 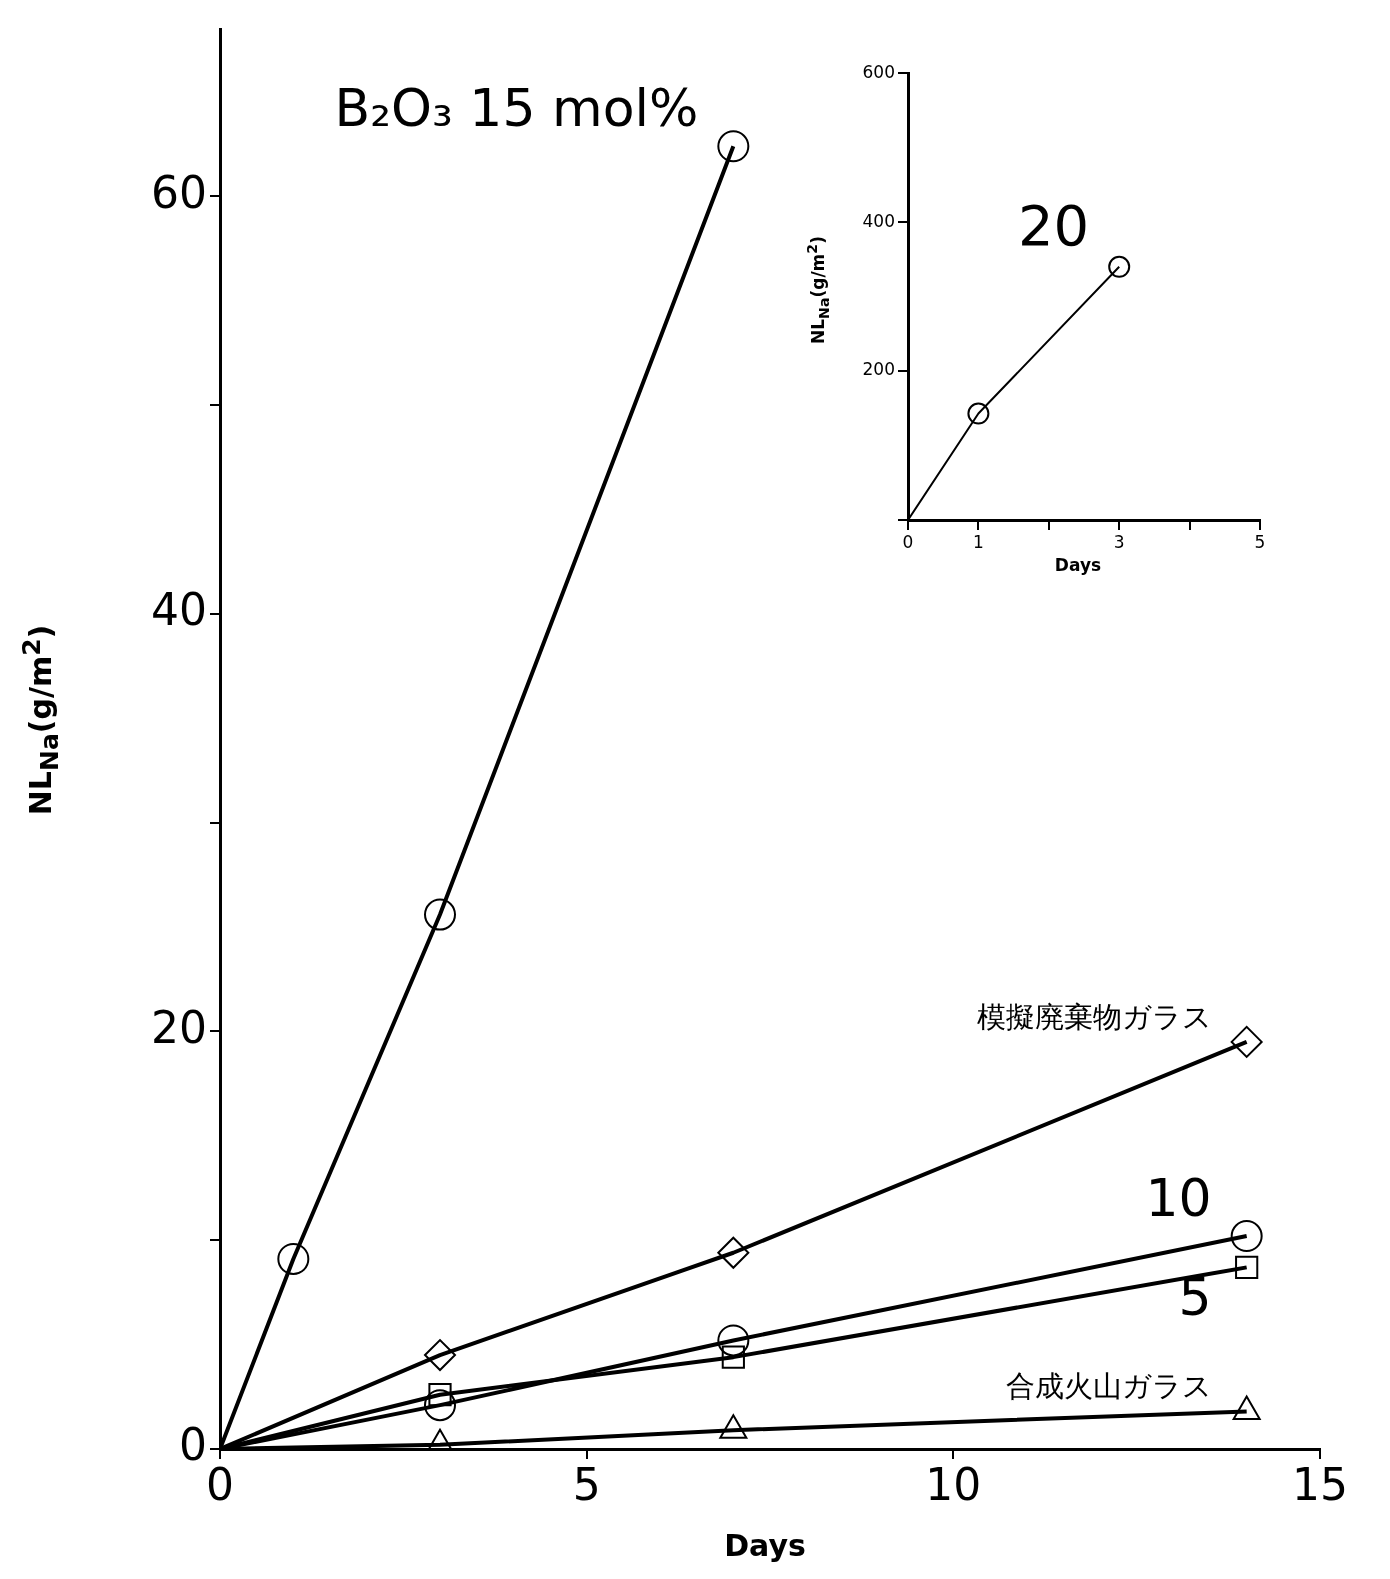 What do you see at coordinates (978, 541) in the screenshot?
I see `x-tick-label: 1` at bounding box center [978, 541].